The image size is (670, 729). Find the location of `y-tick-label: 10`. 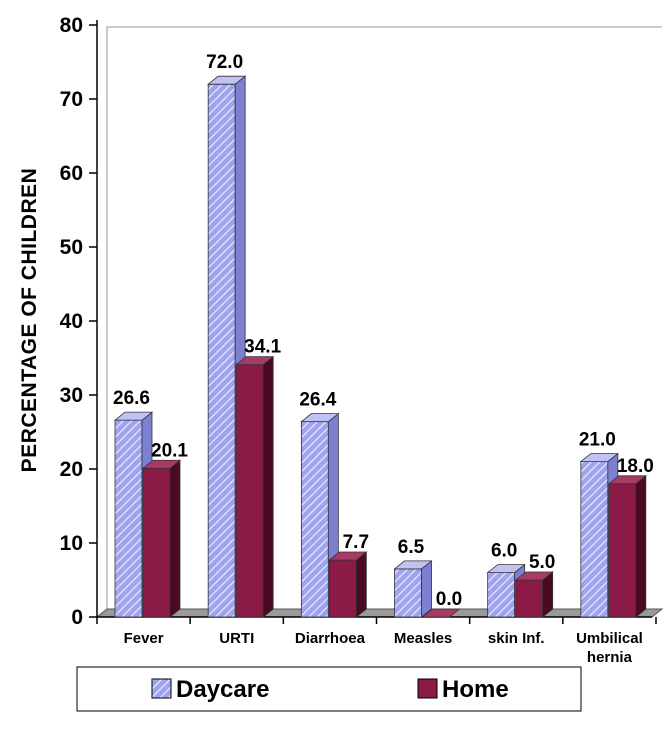

y-tick-label: 10 is located at coordinates (71, 543).